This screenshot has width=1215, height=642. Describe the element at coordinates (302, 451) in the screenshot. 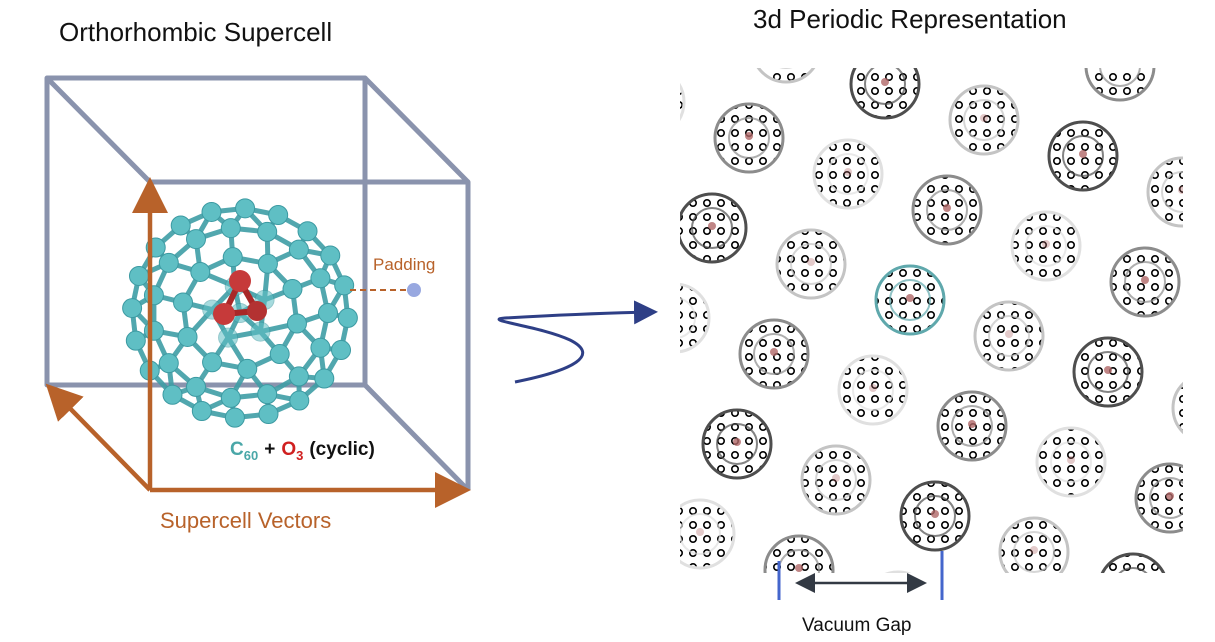

I see `molecule-formula: C60 + O3 (cyclic)` at that location.